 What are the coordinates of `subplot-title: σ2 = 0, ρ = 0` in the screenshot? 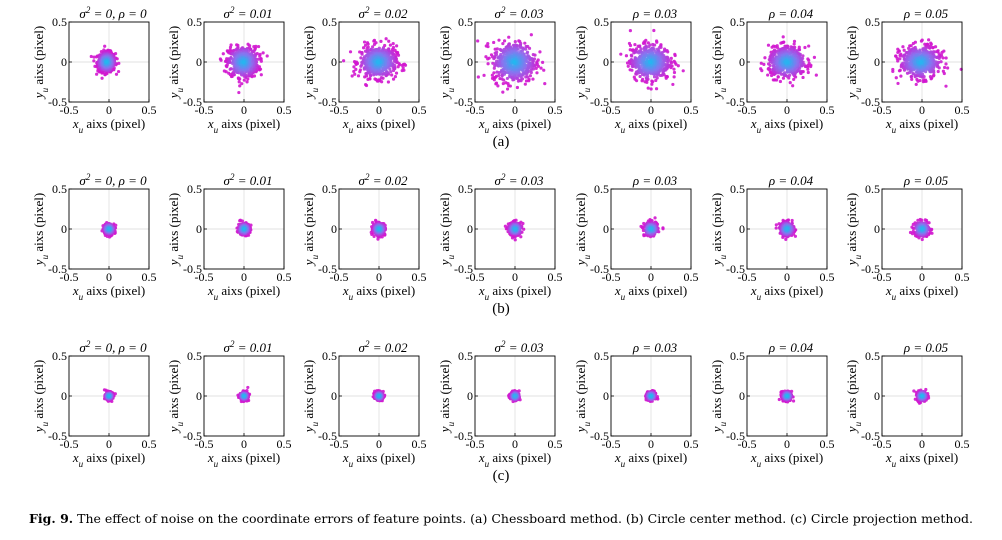 It's located at (113, 180).